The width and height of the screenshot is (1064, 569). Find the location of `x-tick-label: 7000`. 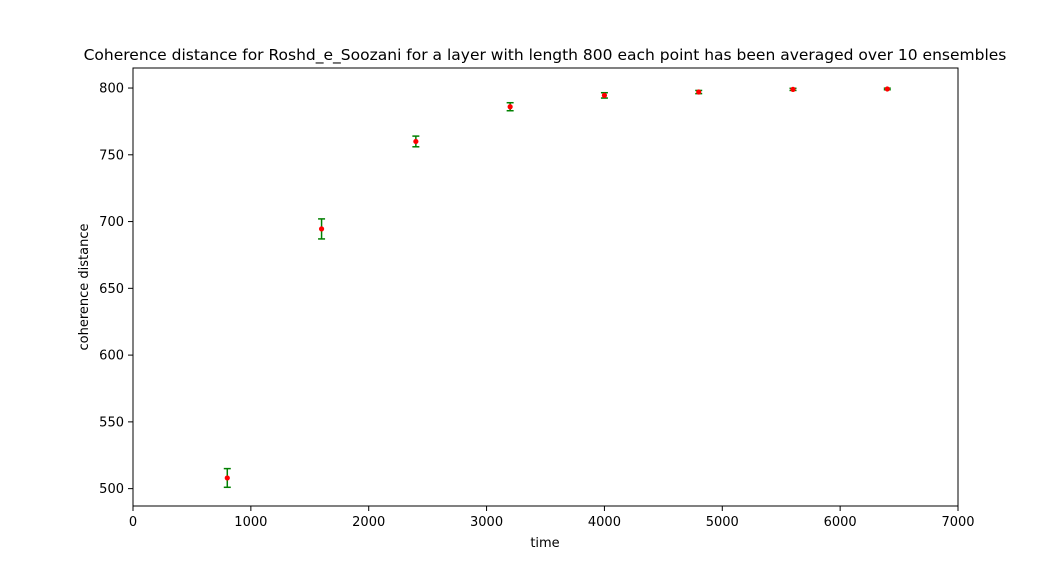

x-tick-label: 7000 is located at coordinates (957, 522).